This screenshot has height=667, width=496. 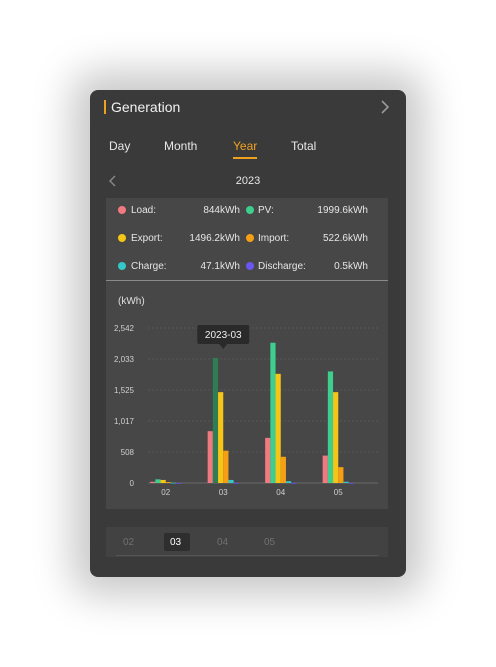 What do you see at coordinates (223, 542) in the screenshot?
I see `month-scroller-item: 04` at bounding box center [223, 542].